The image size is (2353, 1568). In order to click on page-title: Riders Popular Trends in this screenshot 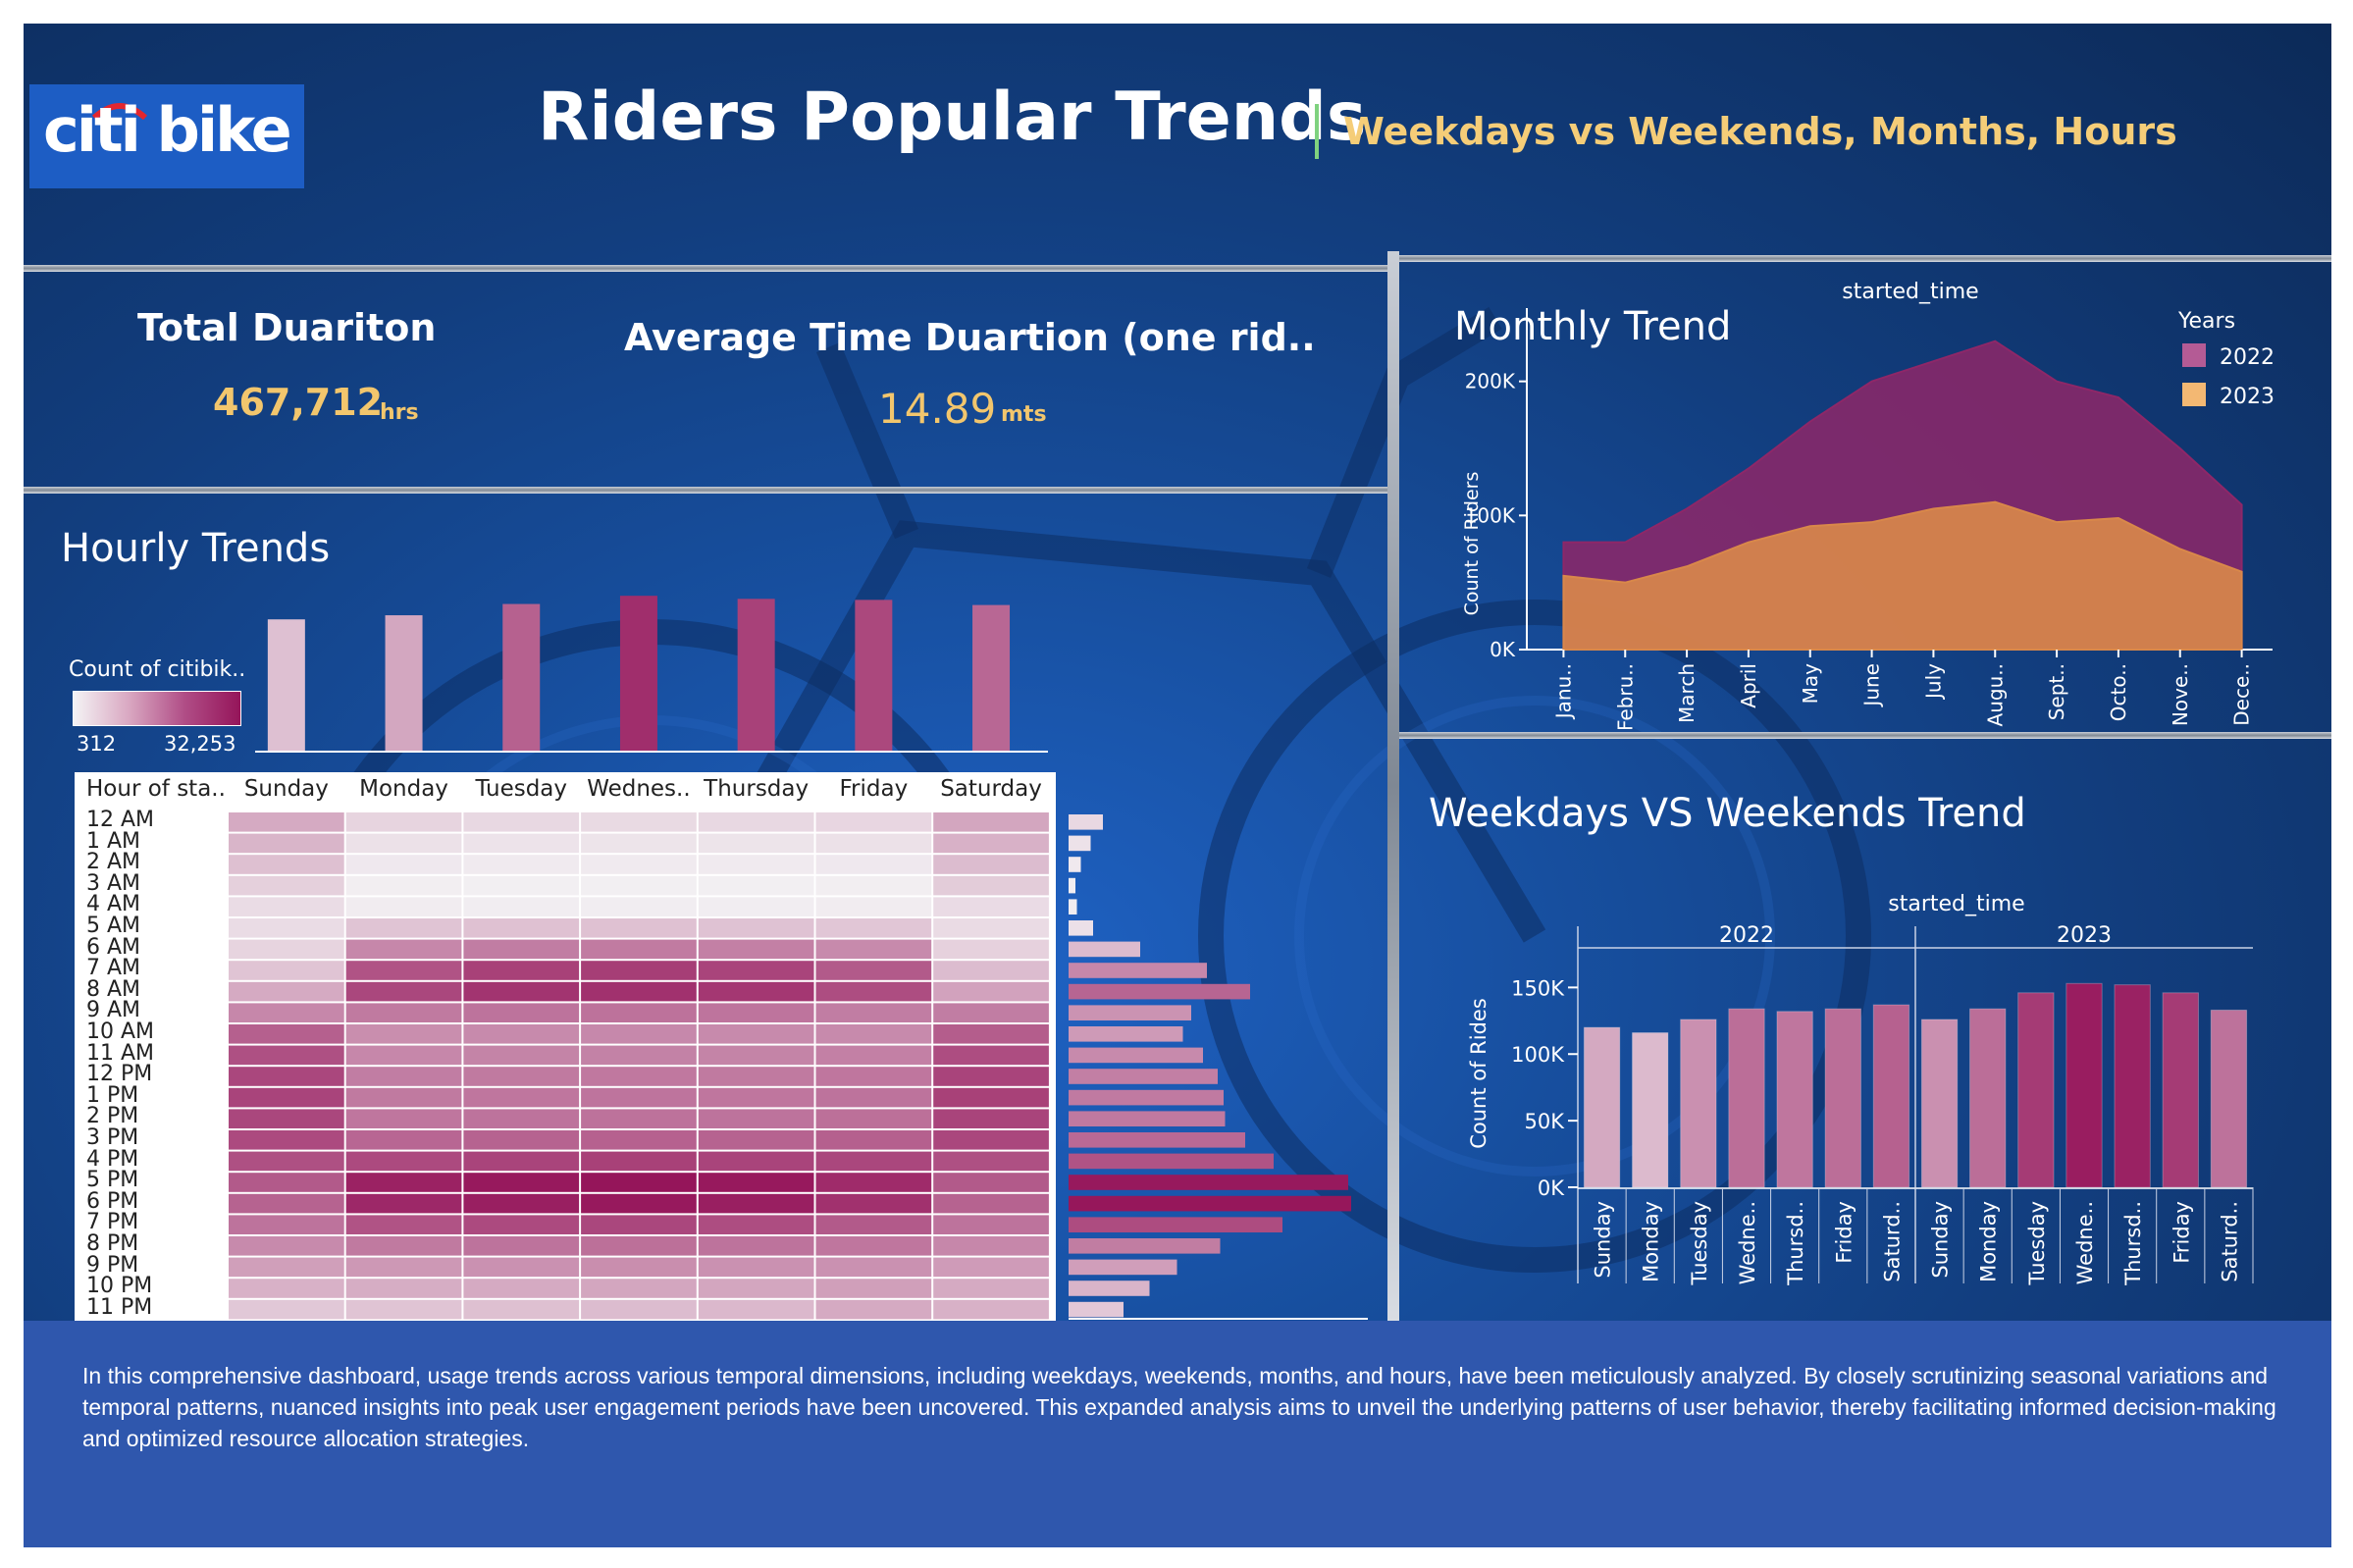, I will do `click(952, 117)`.